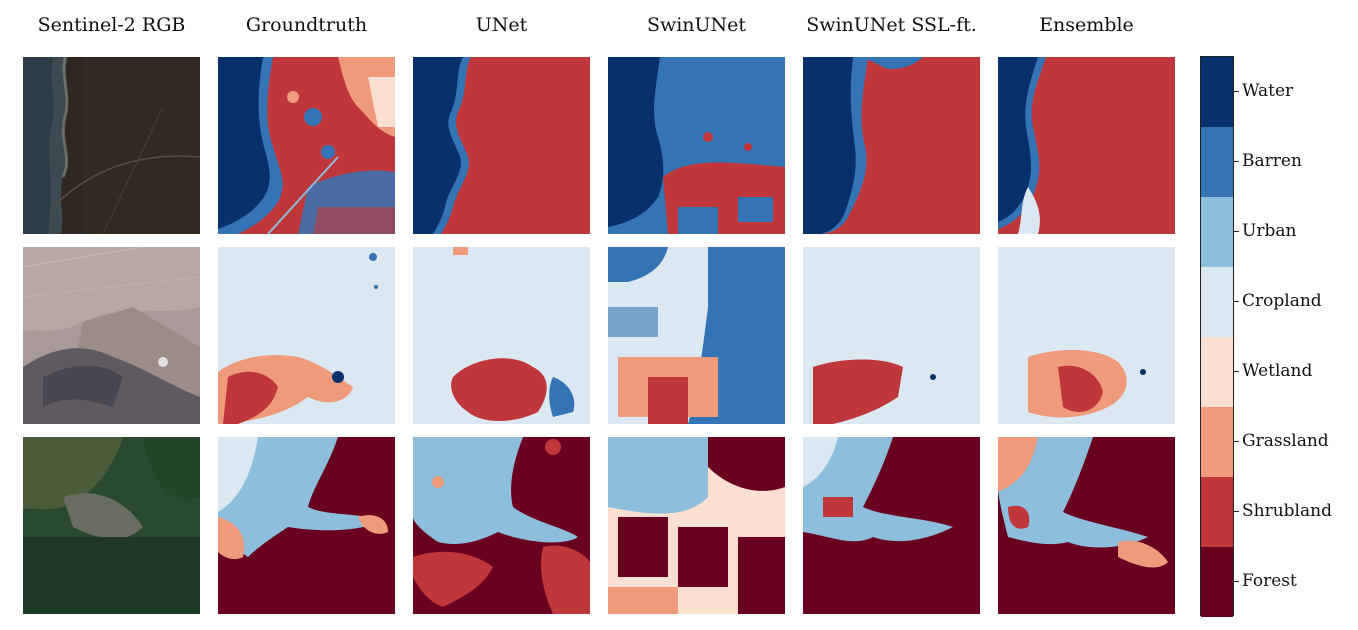  I want to click on colorbar-swatch-water, so click(1217, 92).